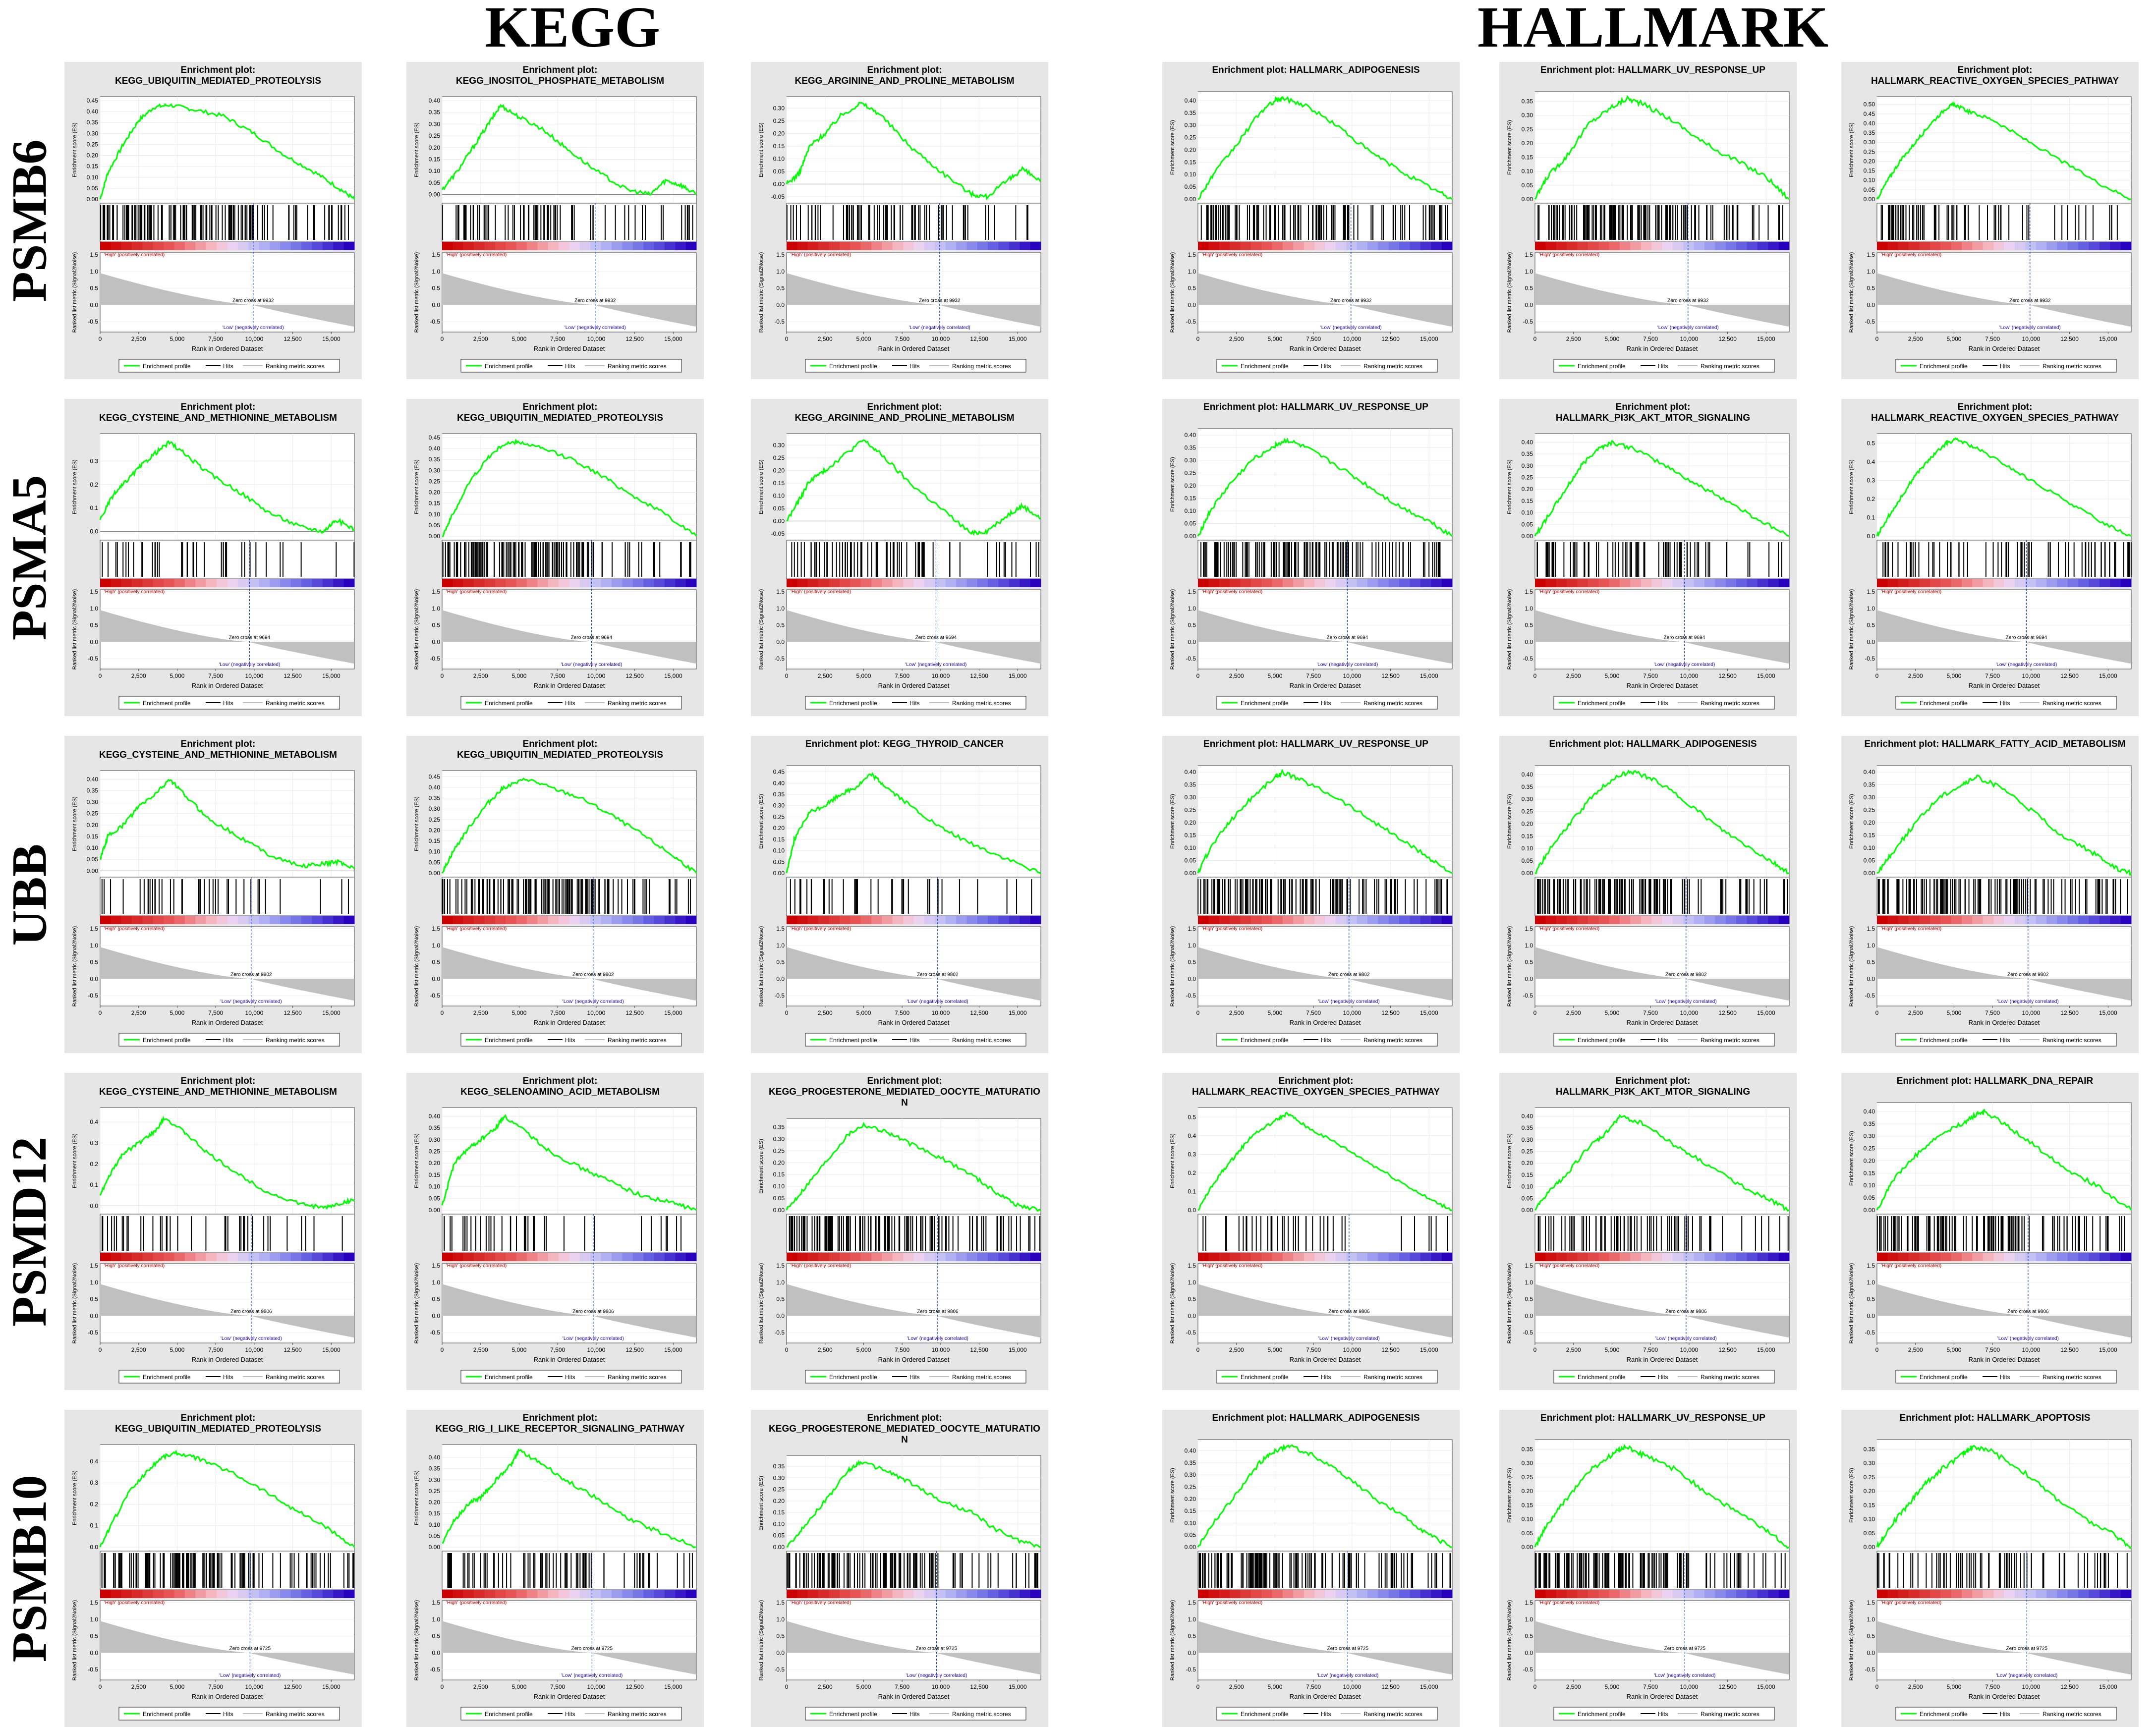  Describe the element at coordinates (250, 637) in the screenshot. I see `zero-cross-label: Zero cross at 9694` at that location.